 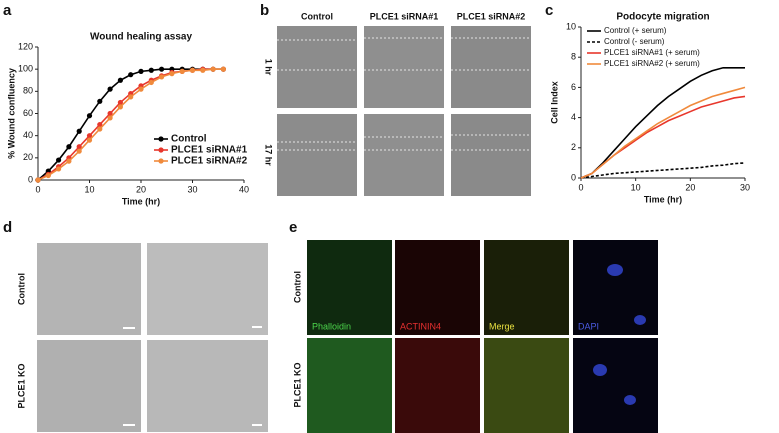 I want to click on panel-letter: a, so click(x=7, y=10).